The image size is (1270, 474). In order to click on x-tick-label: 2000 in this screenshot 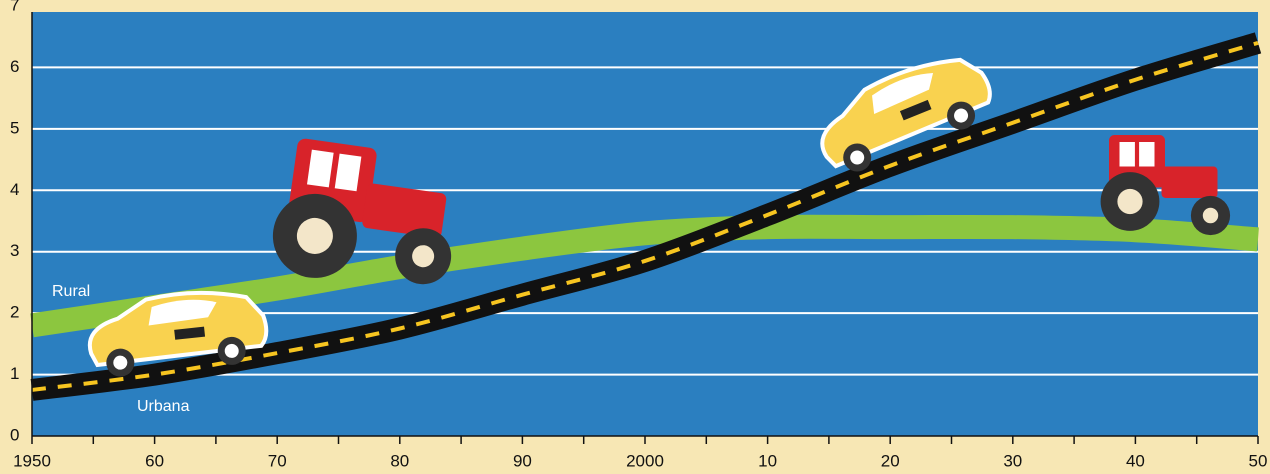, I will do `click(645, 460)`.